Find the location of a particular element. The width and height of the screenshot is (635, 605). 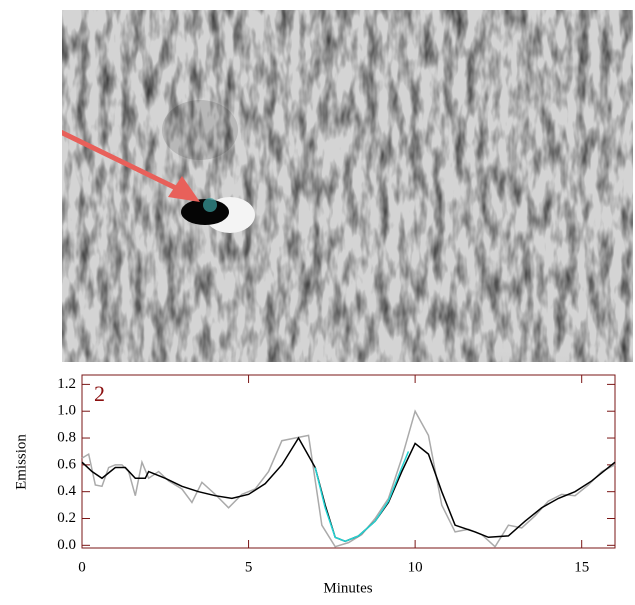

y-tick-label: 1.2 is located at coordinates (66, 384).